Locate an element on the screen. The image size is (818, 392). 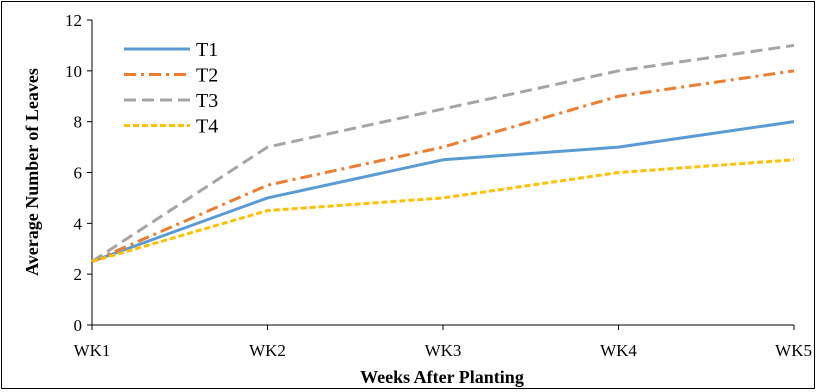
y-tick-label: 6 is located at coordinates (78, 173).